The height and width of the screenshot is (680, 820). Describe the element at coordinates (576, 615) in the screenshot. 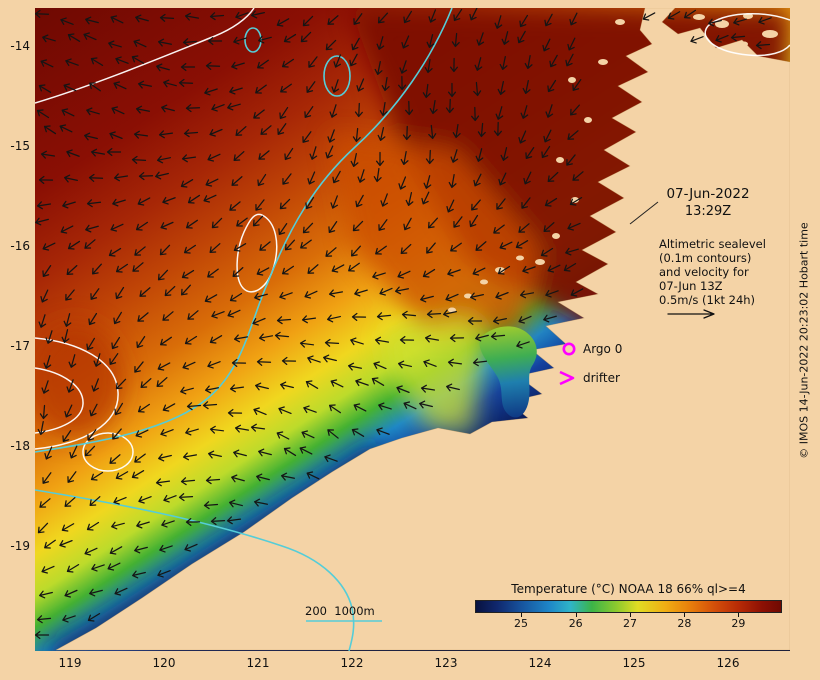

I see `colorbar-tick` at that location.